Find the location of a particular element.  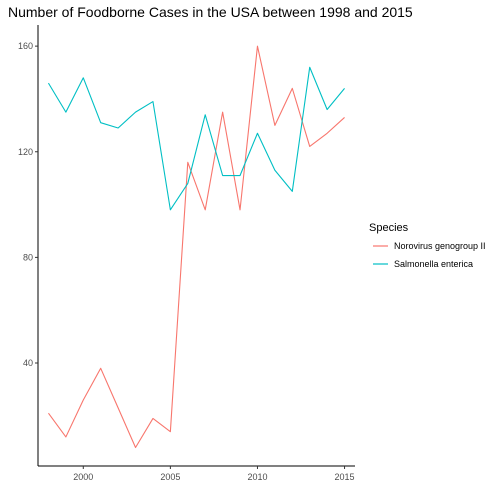

legend-title: Species is located at coordinates (389, 228).